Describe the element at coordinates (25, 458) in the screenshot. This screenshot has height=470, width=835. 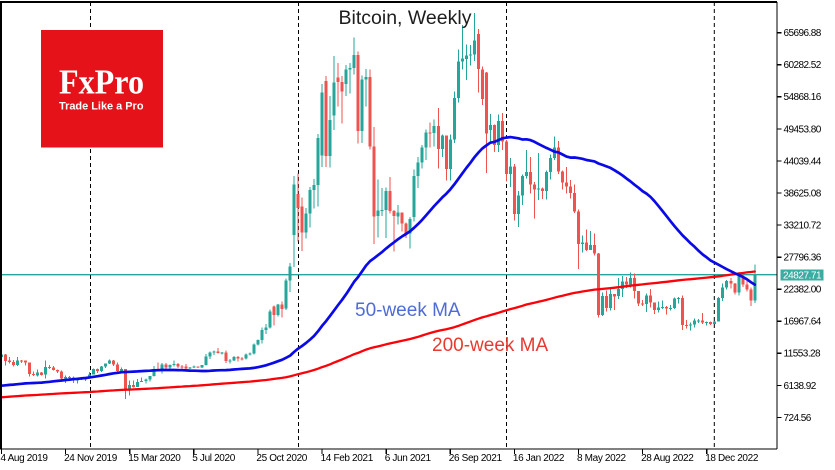
I see `svg-text: 4 Aug 2019` at that location.